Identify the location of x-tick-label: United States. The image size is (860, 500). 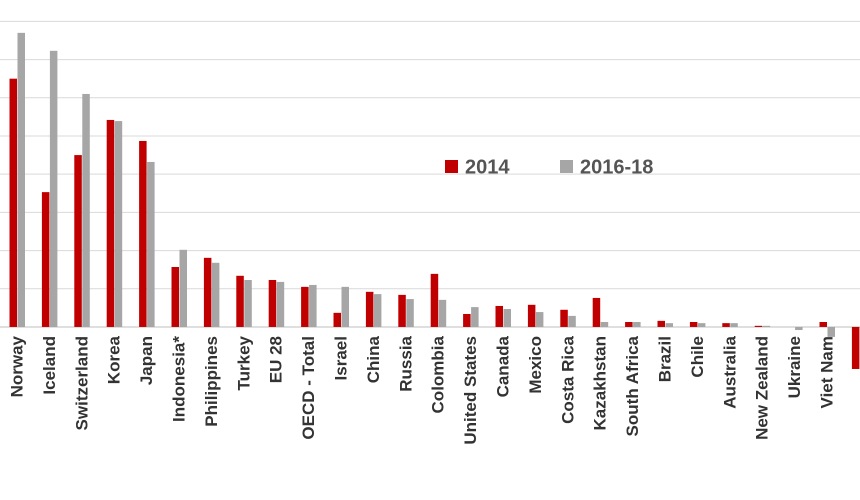
(470, 390).